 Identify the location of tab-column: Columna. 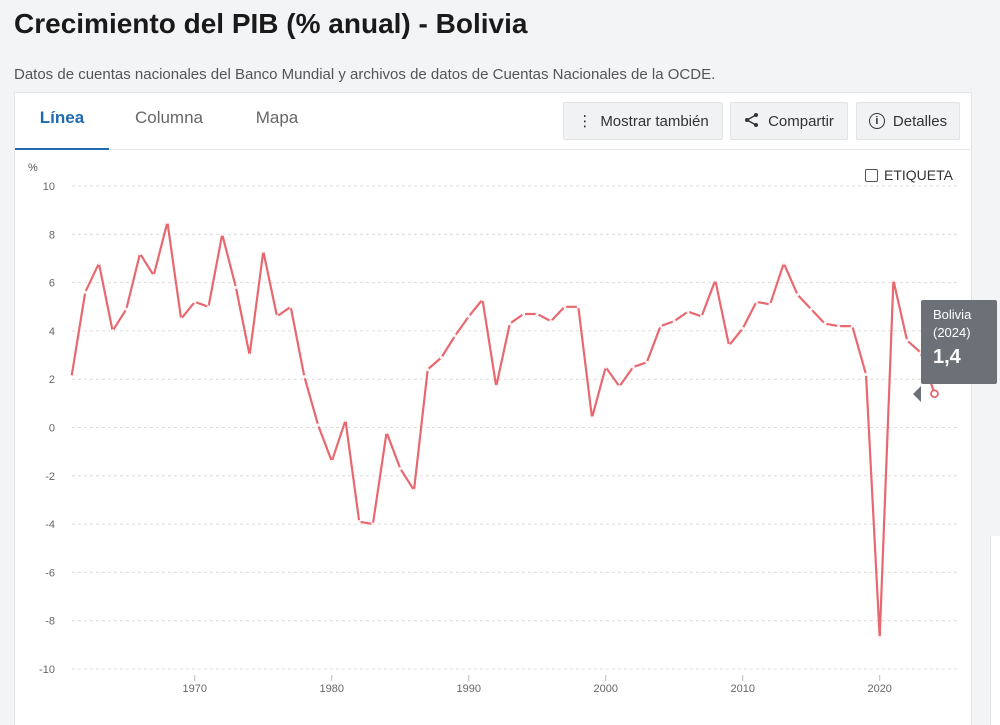
(169, 117).